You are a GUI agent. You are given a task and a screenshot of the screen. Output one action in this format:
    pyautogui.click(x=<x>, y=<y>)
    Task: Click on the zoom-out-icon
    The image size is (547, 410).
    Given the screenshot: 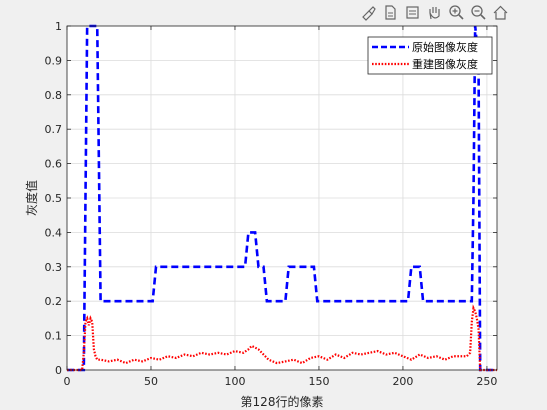 What is the action you would take?
    pyautogui.click(x=478, y=12)
    